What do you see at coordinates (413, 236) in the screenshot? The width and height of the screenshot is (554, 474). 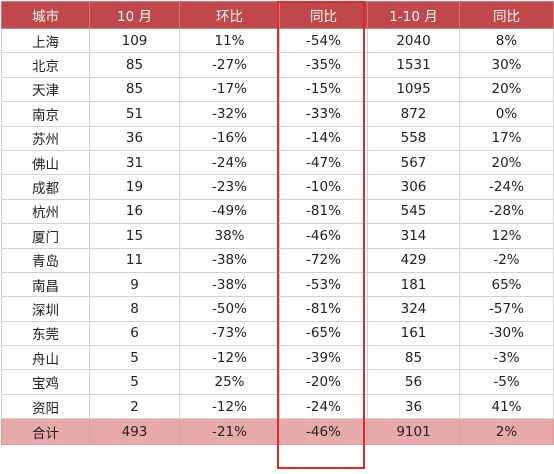 I see `cell-ytd: 314` at bounding box center [413, 236].